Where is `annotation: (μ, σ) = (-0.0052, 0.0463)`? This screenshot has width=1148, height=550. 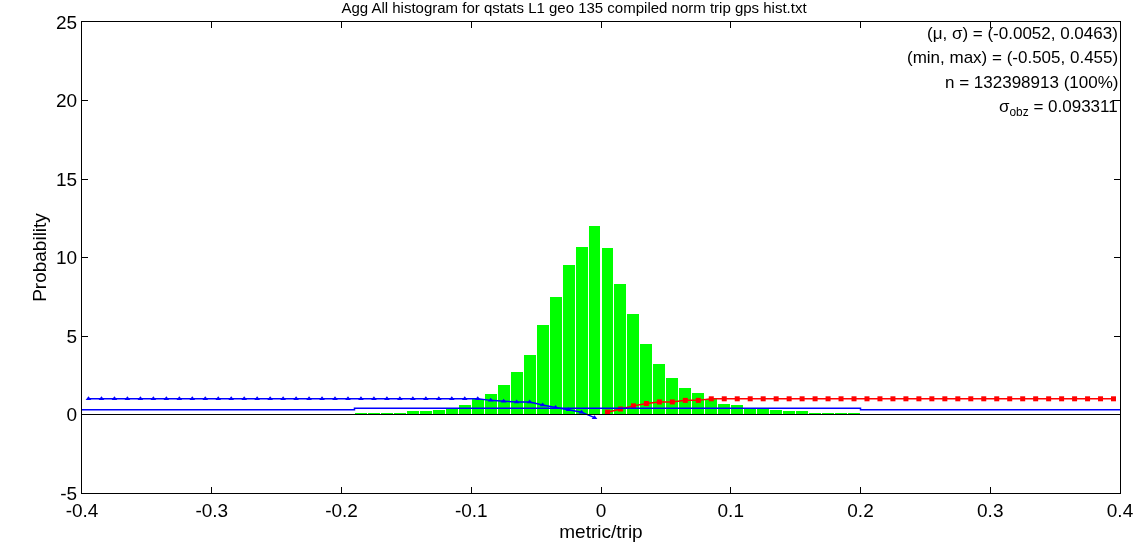
annotation: (μ, σ) = (-0.0052, 0.0463) is located at coordinates (1022, 33).